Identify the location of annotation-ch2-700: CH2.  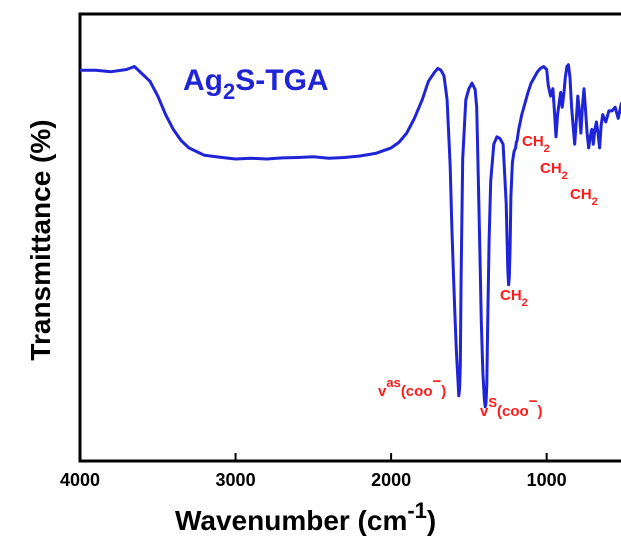
(584, 197).